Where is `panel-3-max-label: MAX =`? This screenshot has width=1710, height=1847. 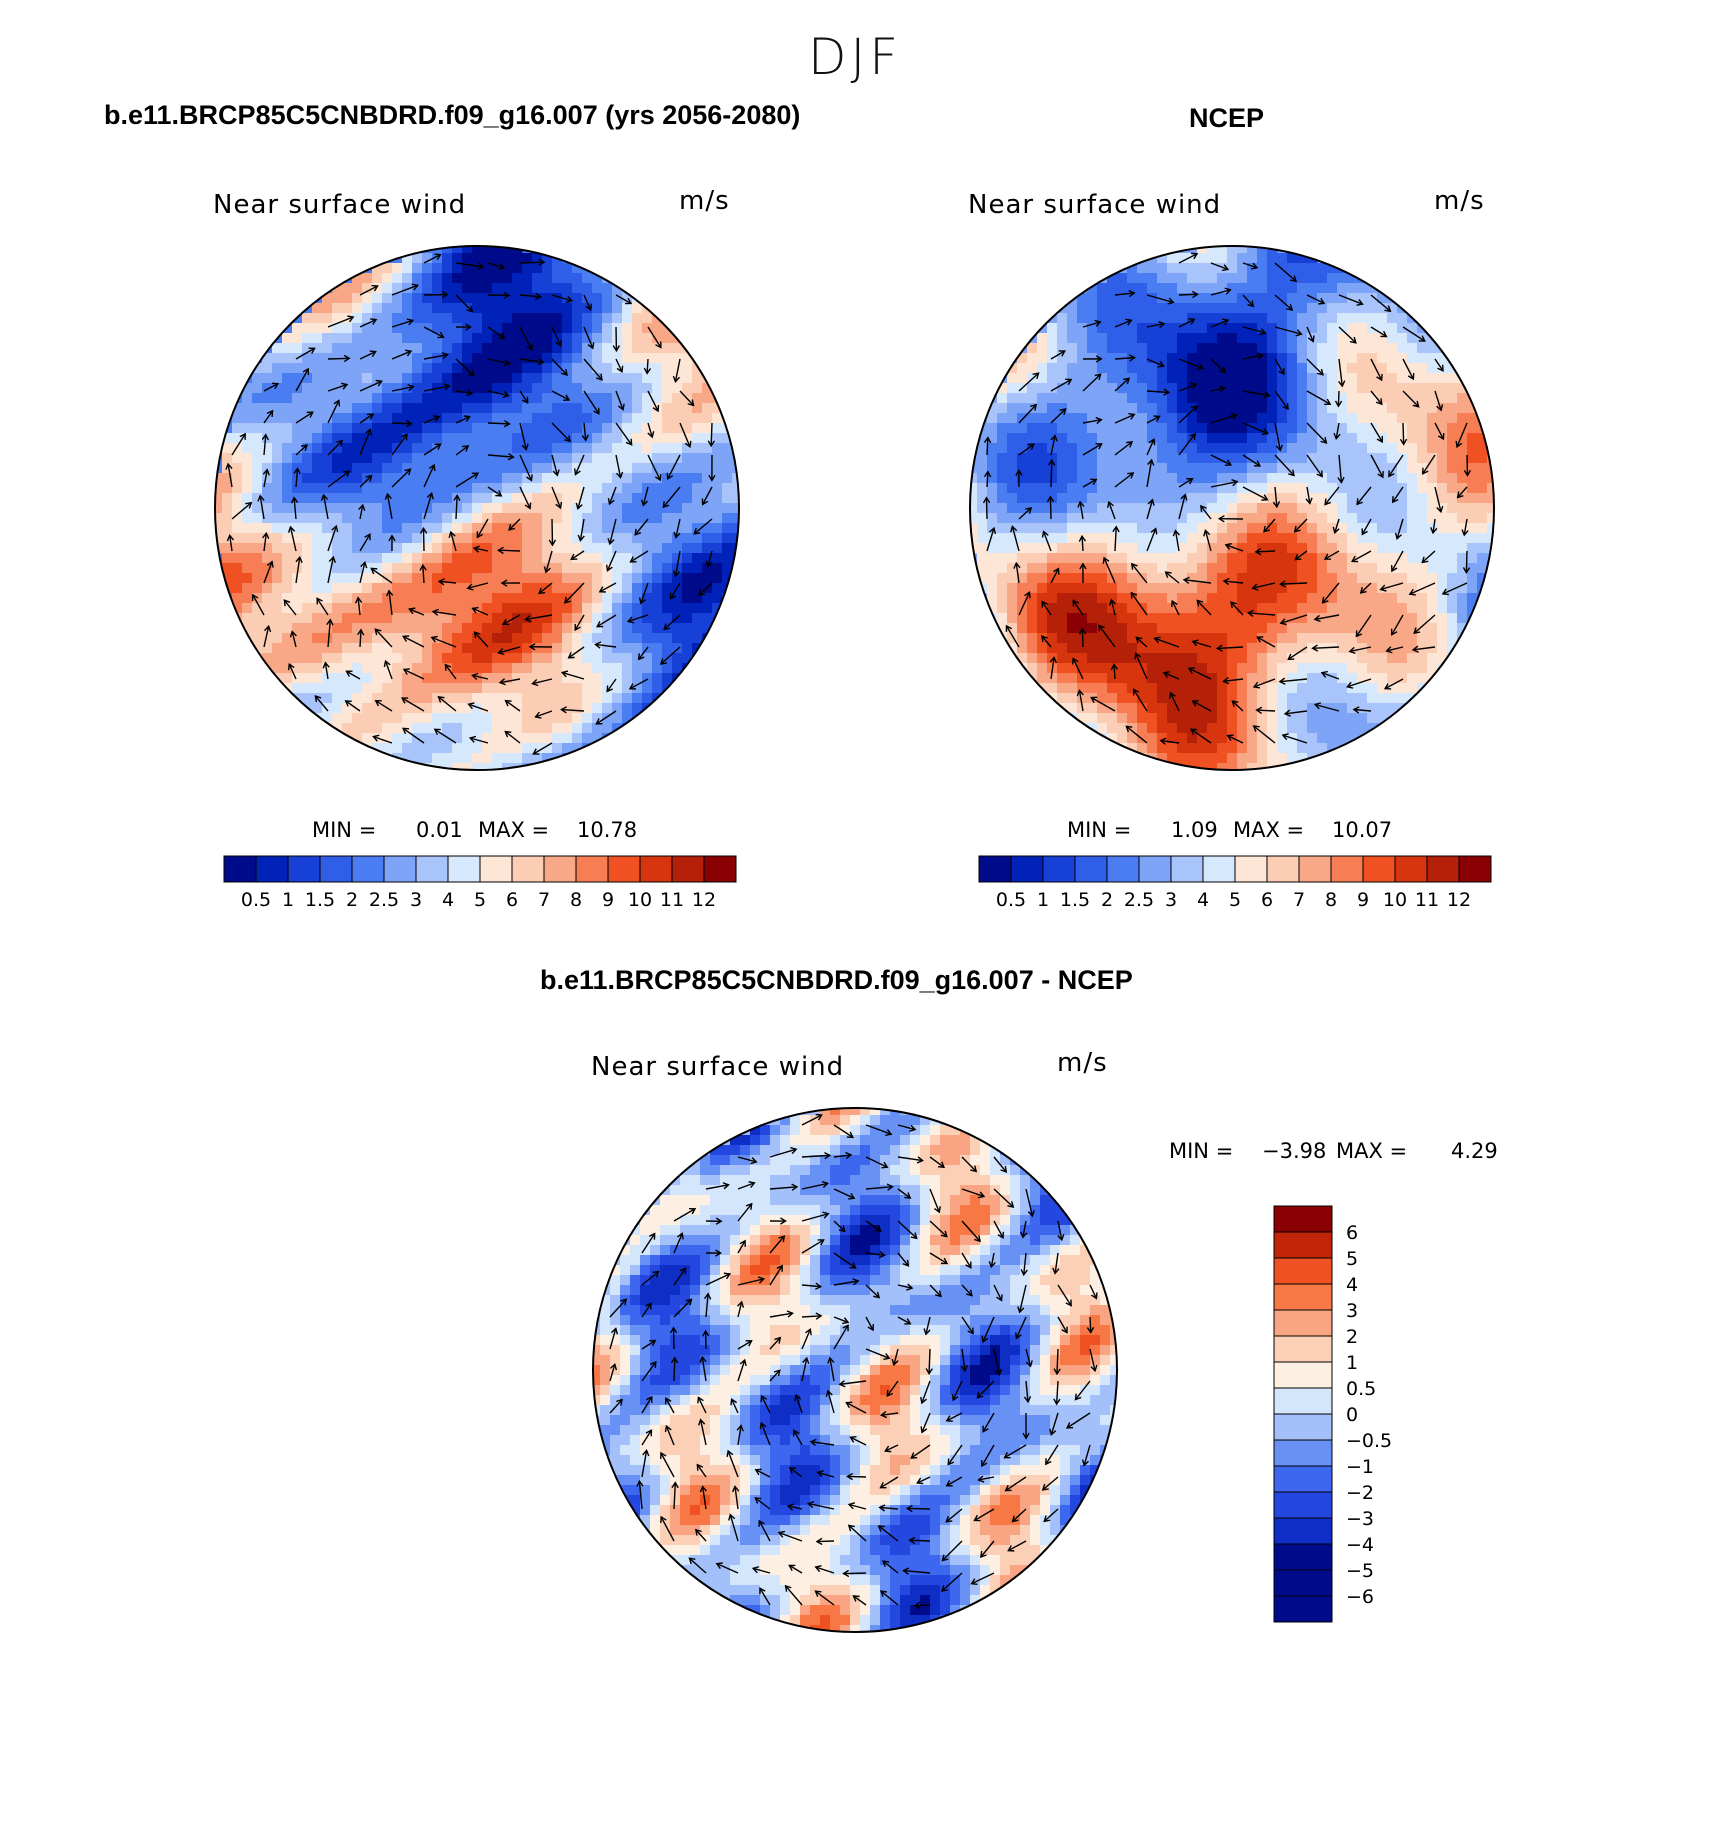 panel-3-max-label: MAX = is located at coordinates (1372, 1151).